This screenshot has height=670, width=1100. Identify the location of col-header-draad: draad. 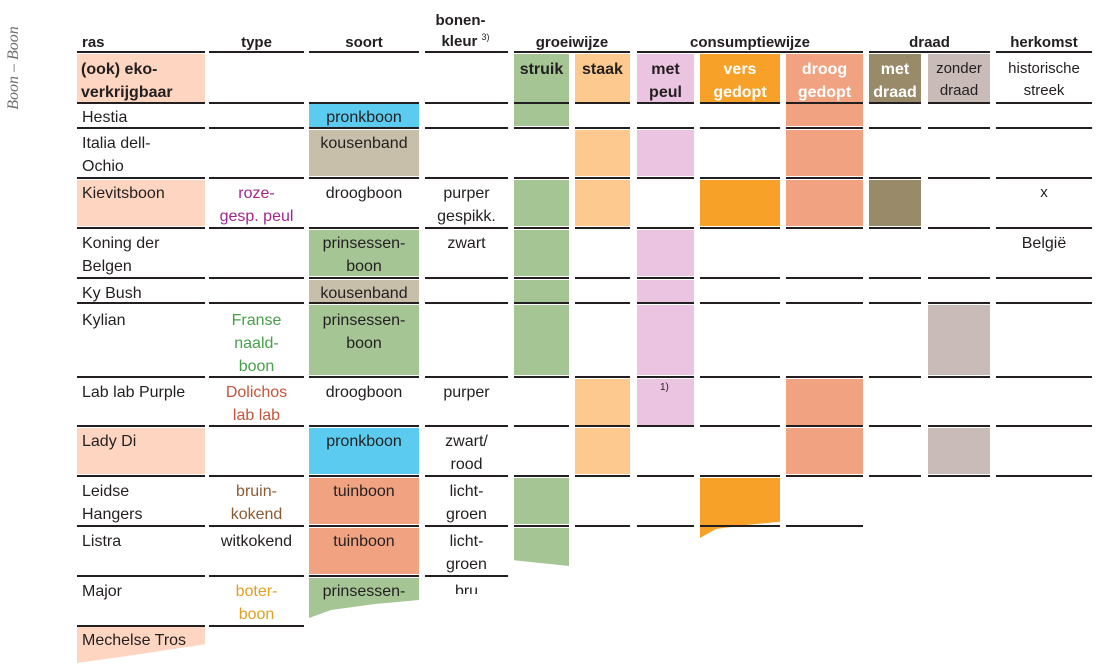
(929, 42).